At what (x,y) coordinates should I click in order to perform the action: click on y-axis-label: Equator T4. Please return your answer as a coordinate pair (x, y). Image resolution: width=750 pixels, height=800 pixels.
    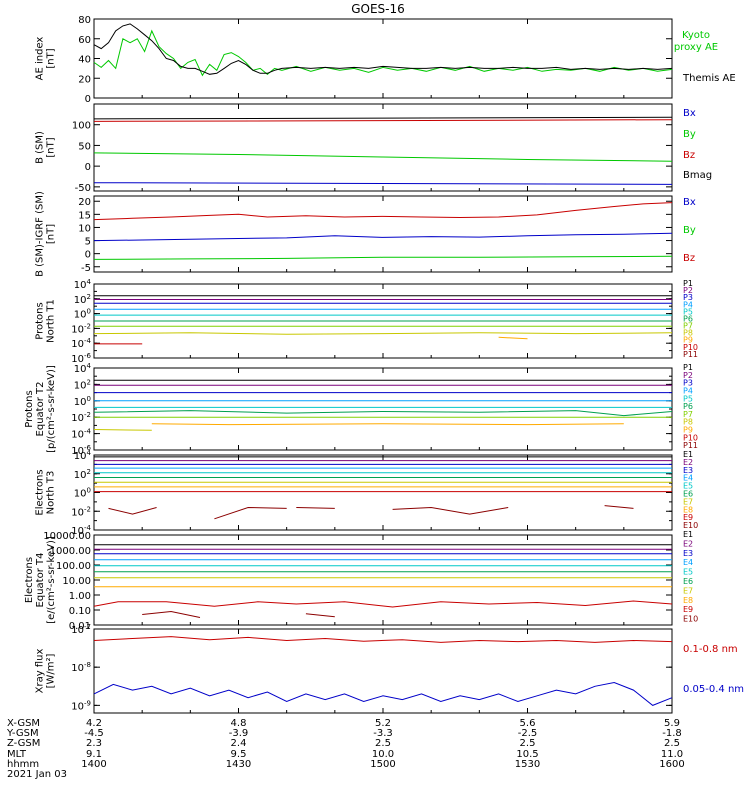
    Looking at the image, I should click on (40, 580).